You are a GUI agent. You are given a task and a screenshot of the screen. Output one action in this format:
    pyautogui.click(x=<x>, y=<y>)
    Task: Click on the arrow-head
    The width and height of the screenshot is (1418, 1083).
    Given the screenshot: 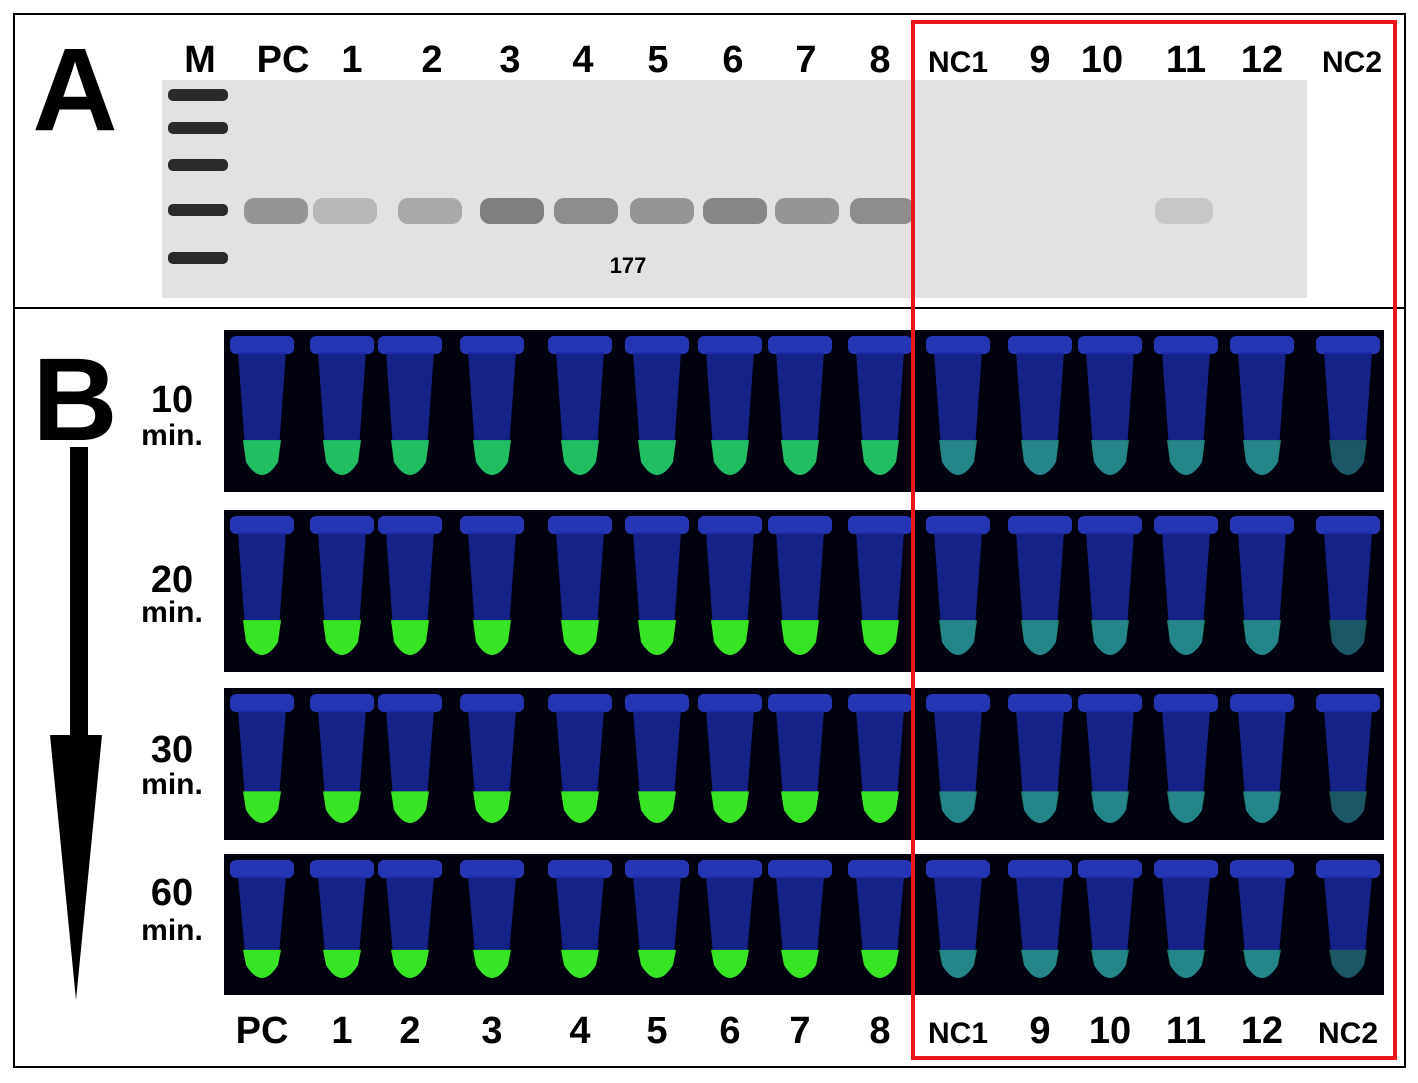 What is the action you would take?
    pyautogui.click(x=76, y=867)
    